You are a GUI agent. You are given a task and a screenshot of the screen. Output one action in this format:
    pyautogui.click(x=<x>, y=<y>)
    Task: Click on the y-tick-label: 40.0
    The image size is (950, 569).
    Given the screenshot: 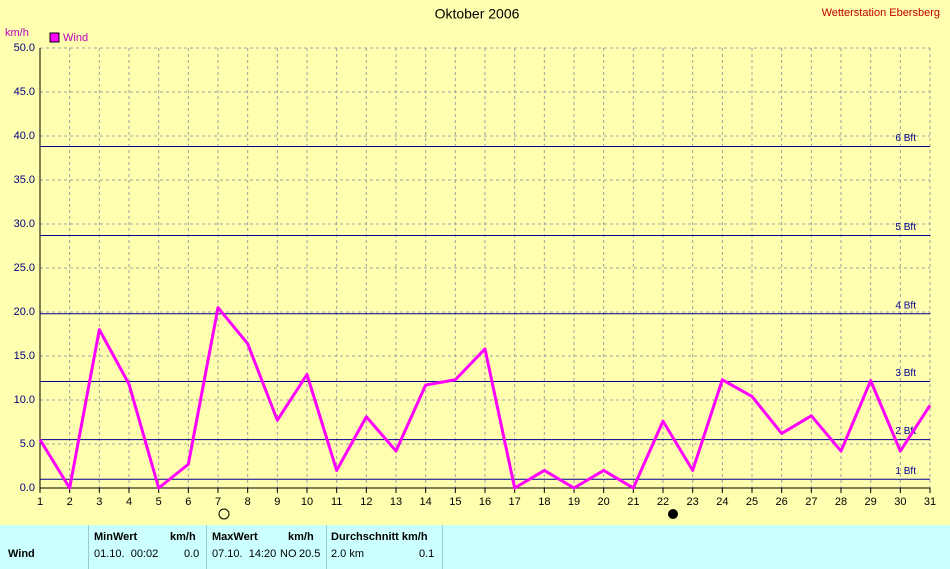 What is the action you would take?
    pyautogui.click(x=24, y=136)
    